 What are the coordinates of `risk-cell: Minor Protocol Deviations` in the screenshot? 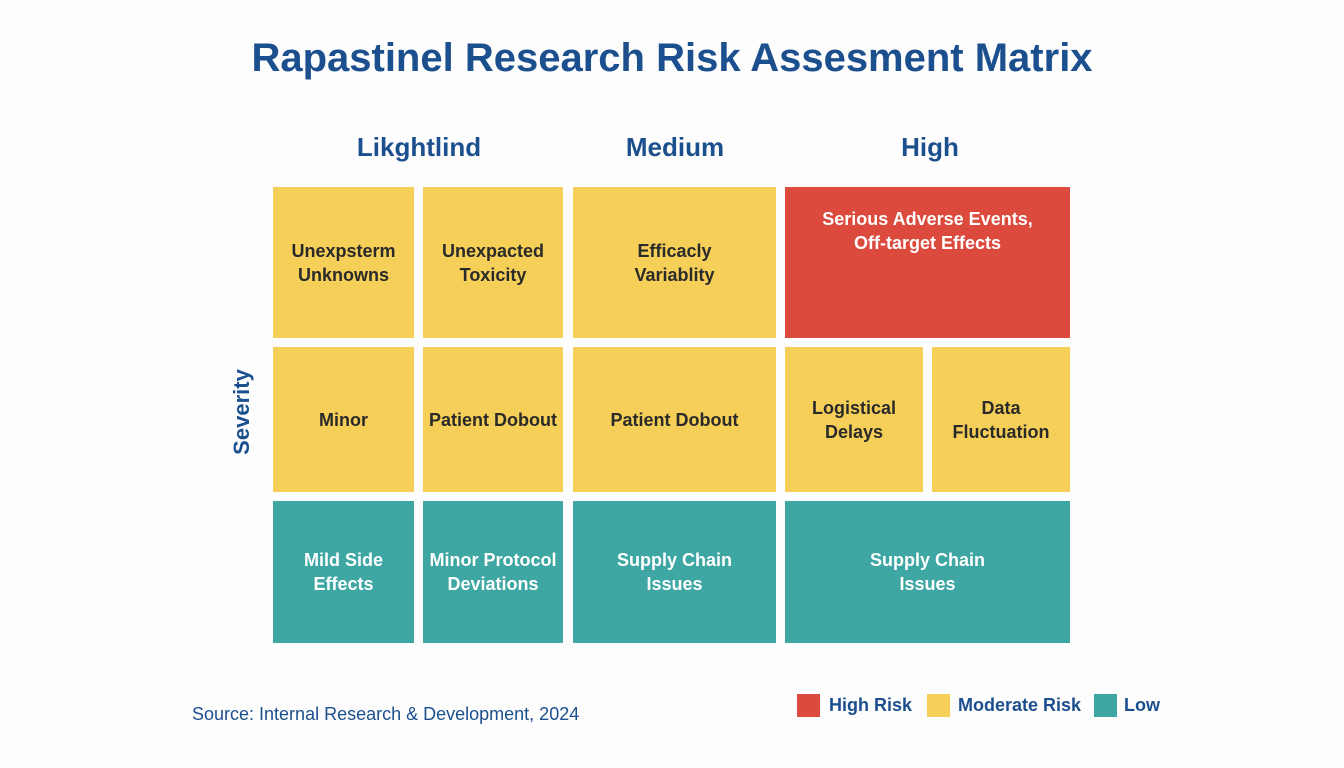 It's located at (493, 572).